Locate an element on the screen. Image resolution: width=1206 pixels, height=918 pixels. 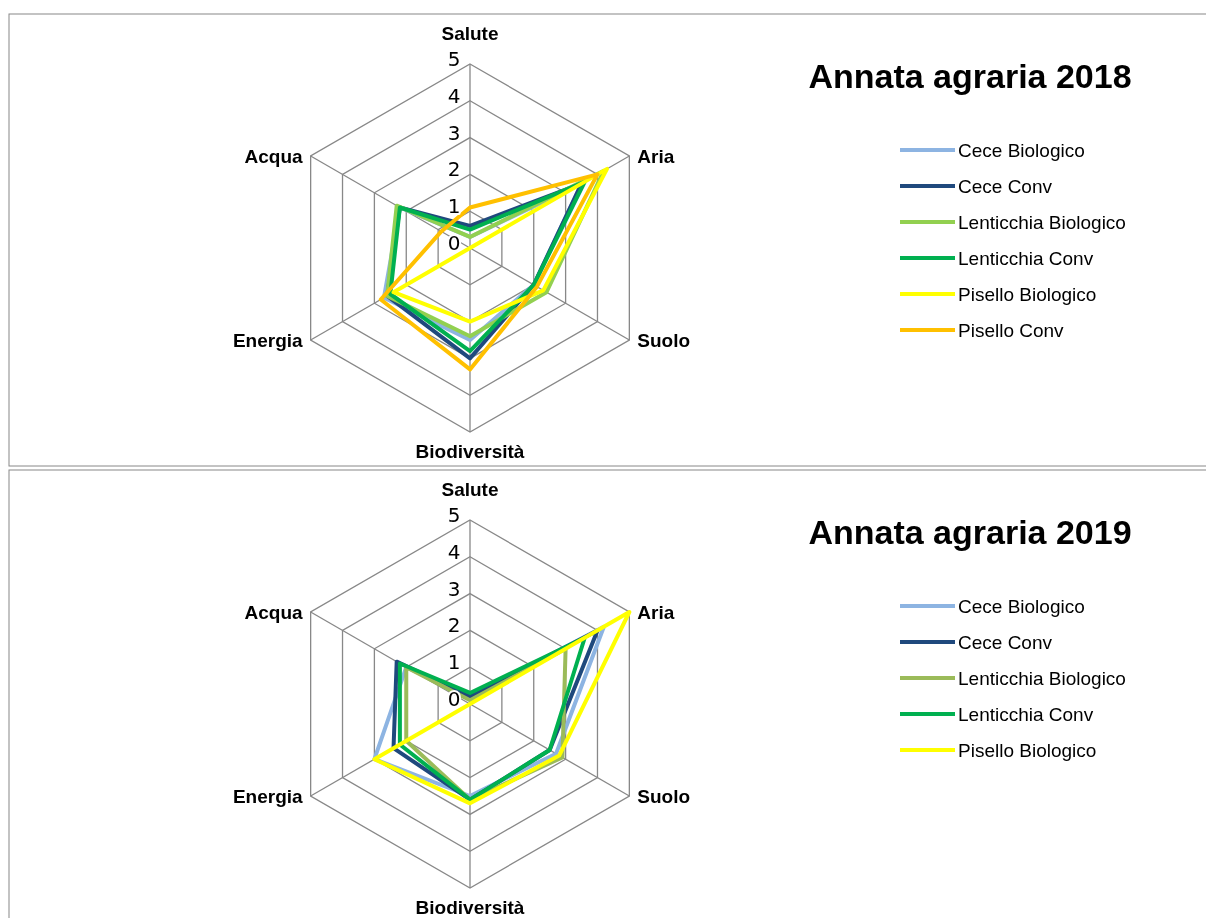
text: Annata agraria 2019 is located at coordinates (970, 532).